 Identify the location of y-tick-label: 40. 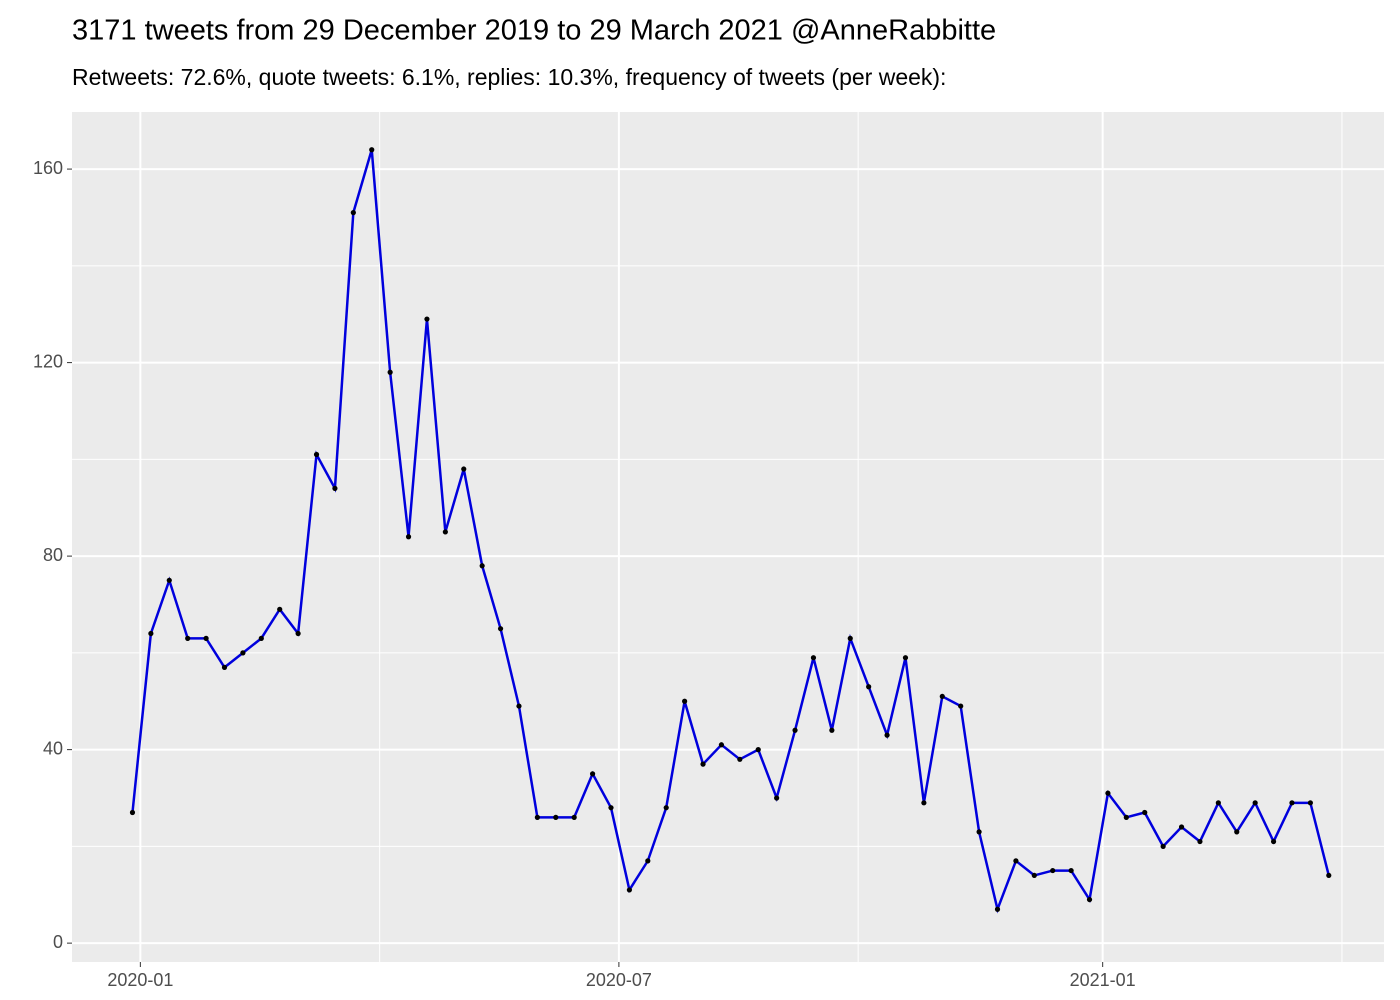
(53, 748).